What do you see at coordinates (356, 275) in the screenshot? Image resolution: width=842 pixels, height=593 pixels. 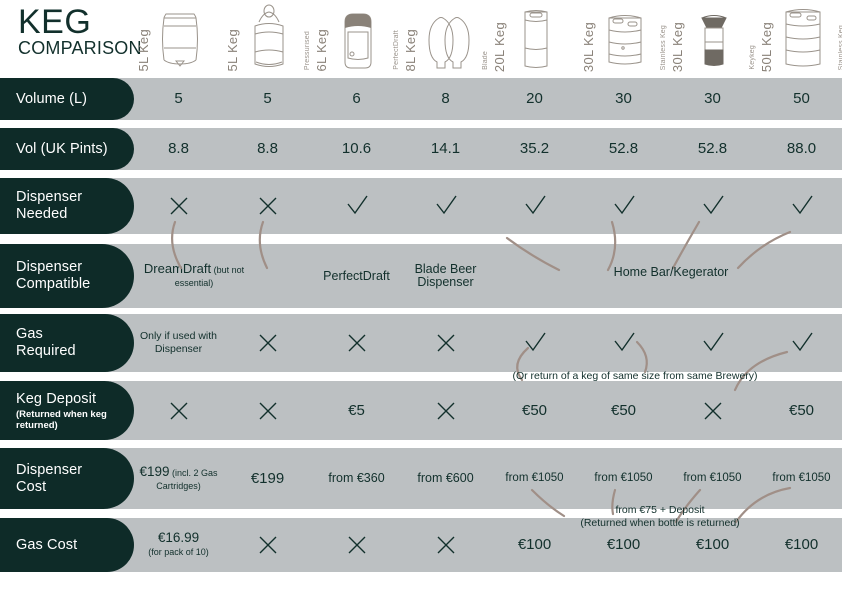 I see `cell: PerfectDraft` at bounding box center [356, 275].